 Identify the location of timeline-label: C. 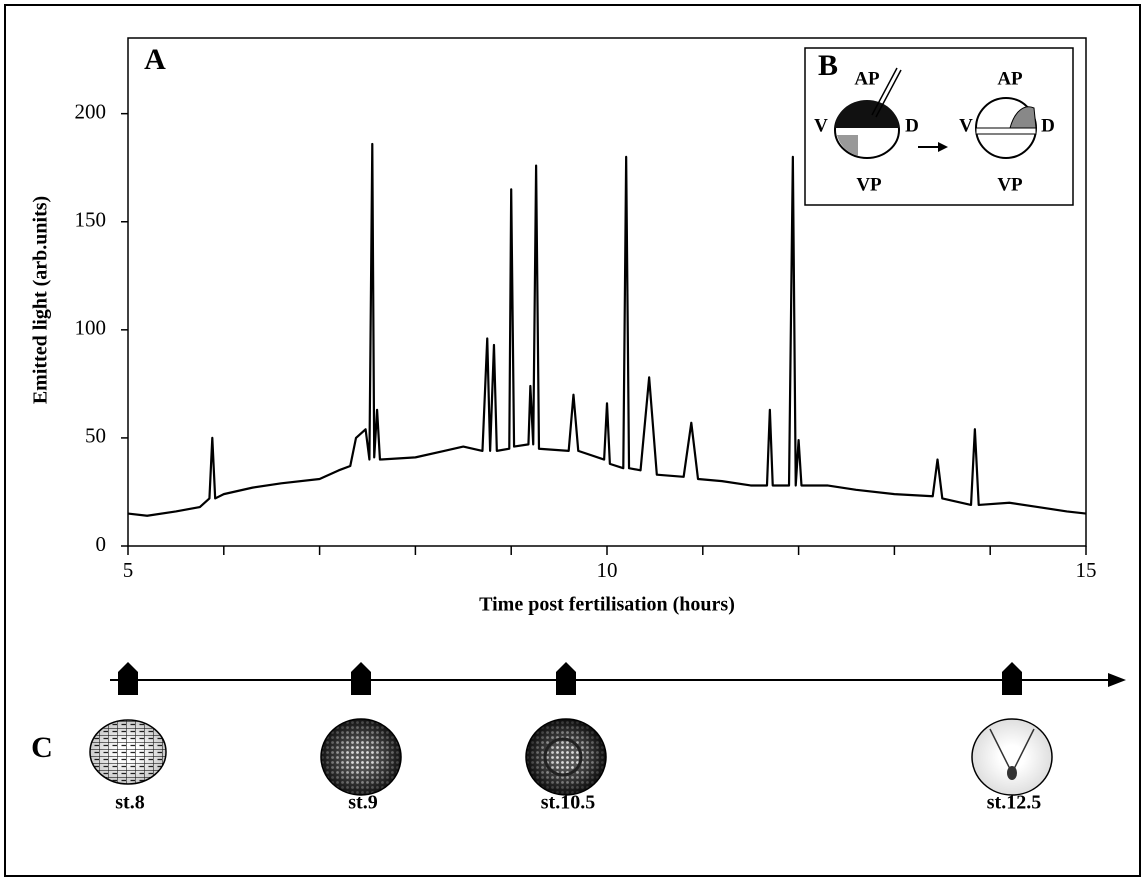
(42, 747).